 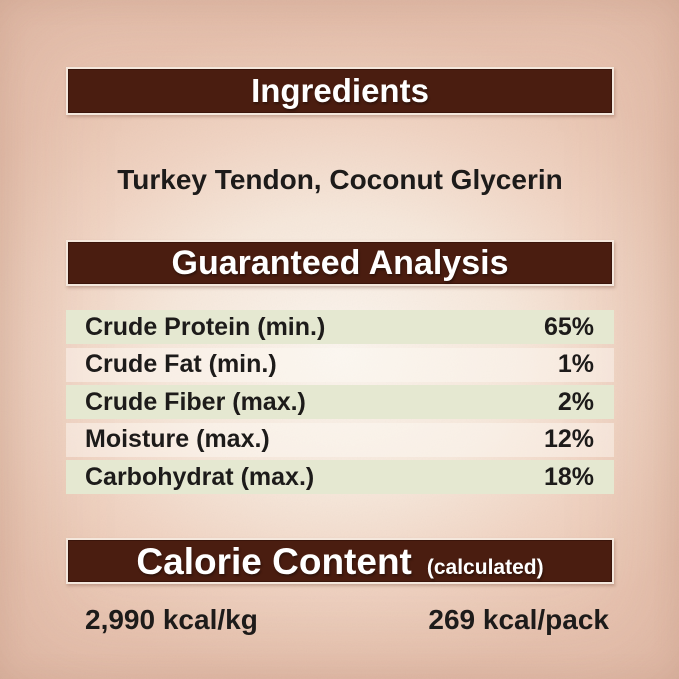 What do you see at coordinates (195, 401) in the screenshot?
I see `nutrient-name: Crude Fiber (max.)` at bounding box center [195, 401].